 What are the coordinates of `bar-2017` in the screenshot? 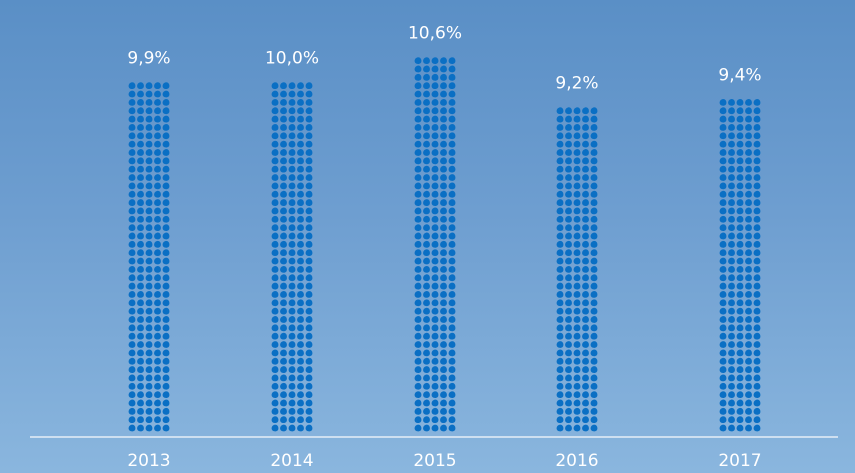 It's located at (740, 265).